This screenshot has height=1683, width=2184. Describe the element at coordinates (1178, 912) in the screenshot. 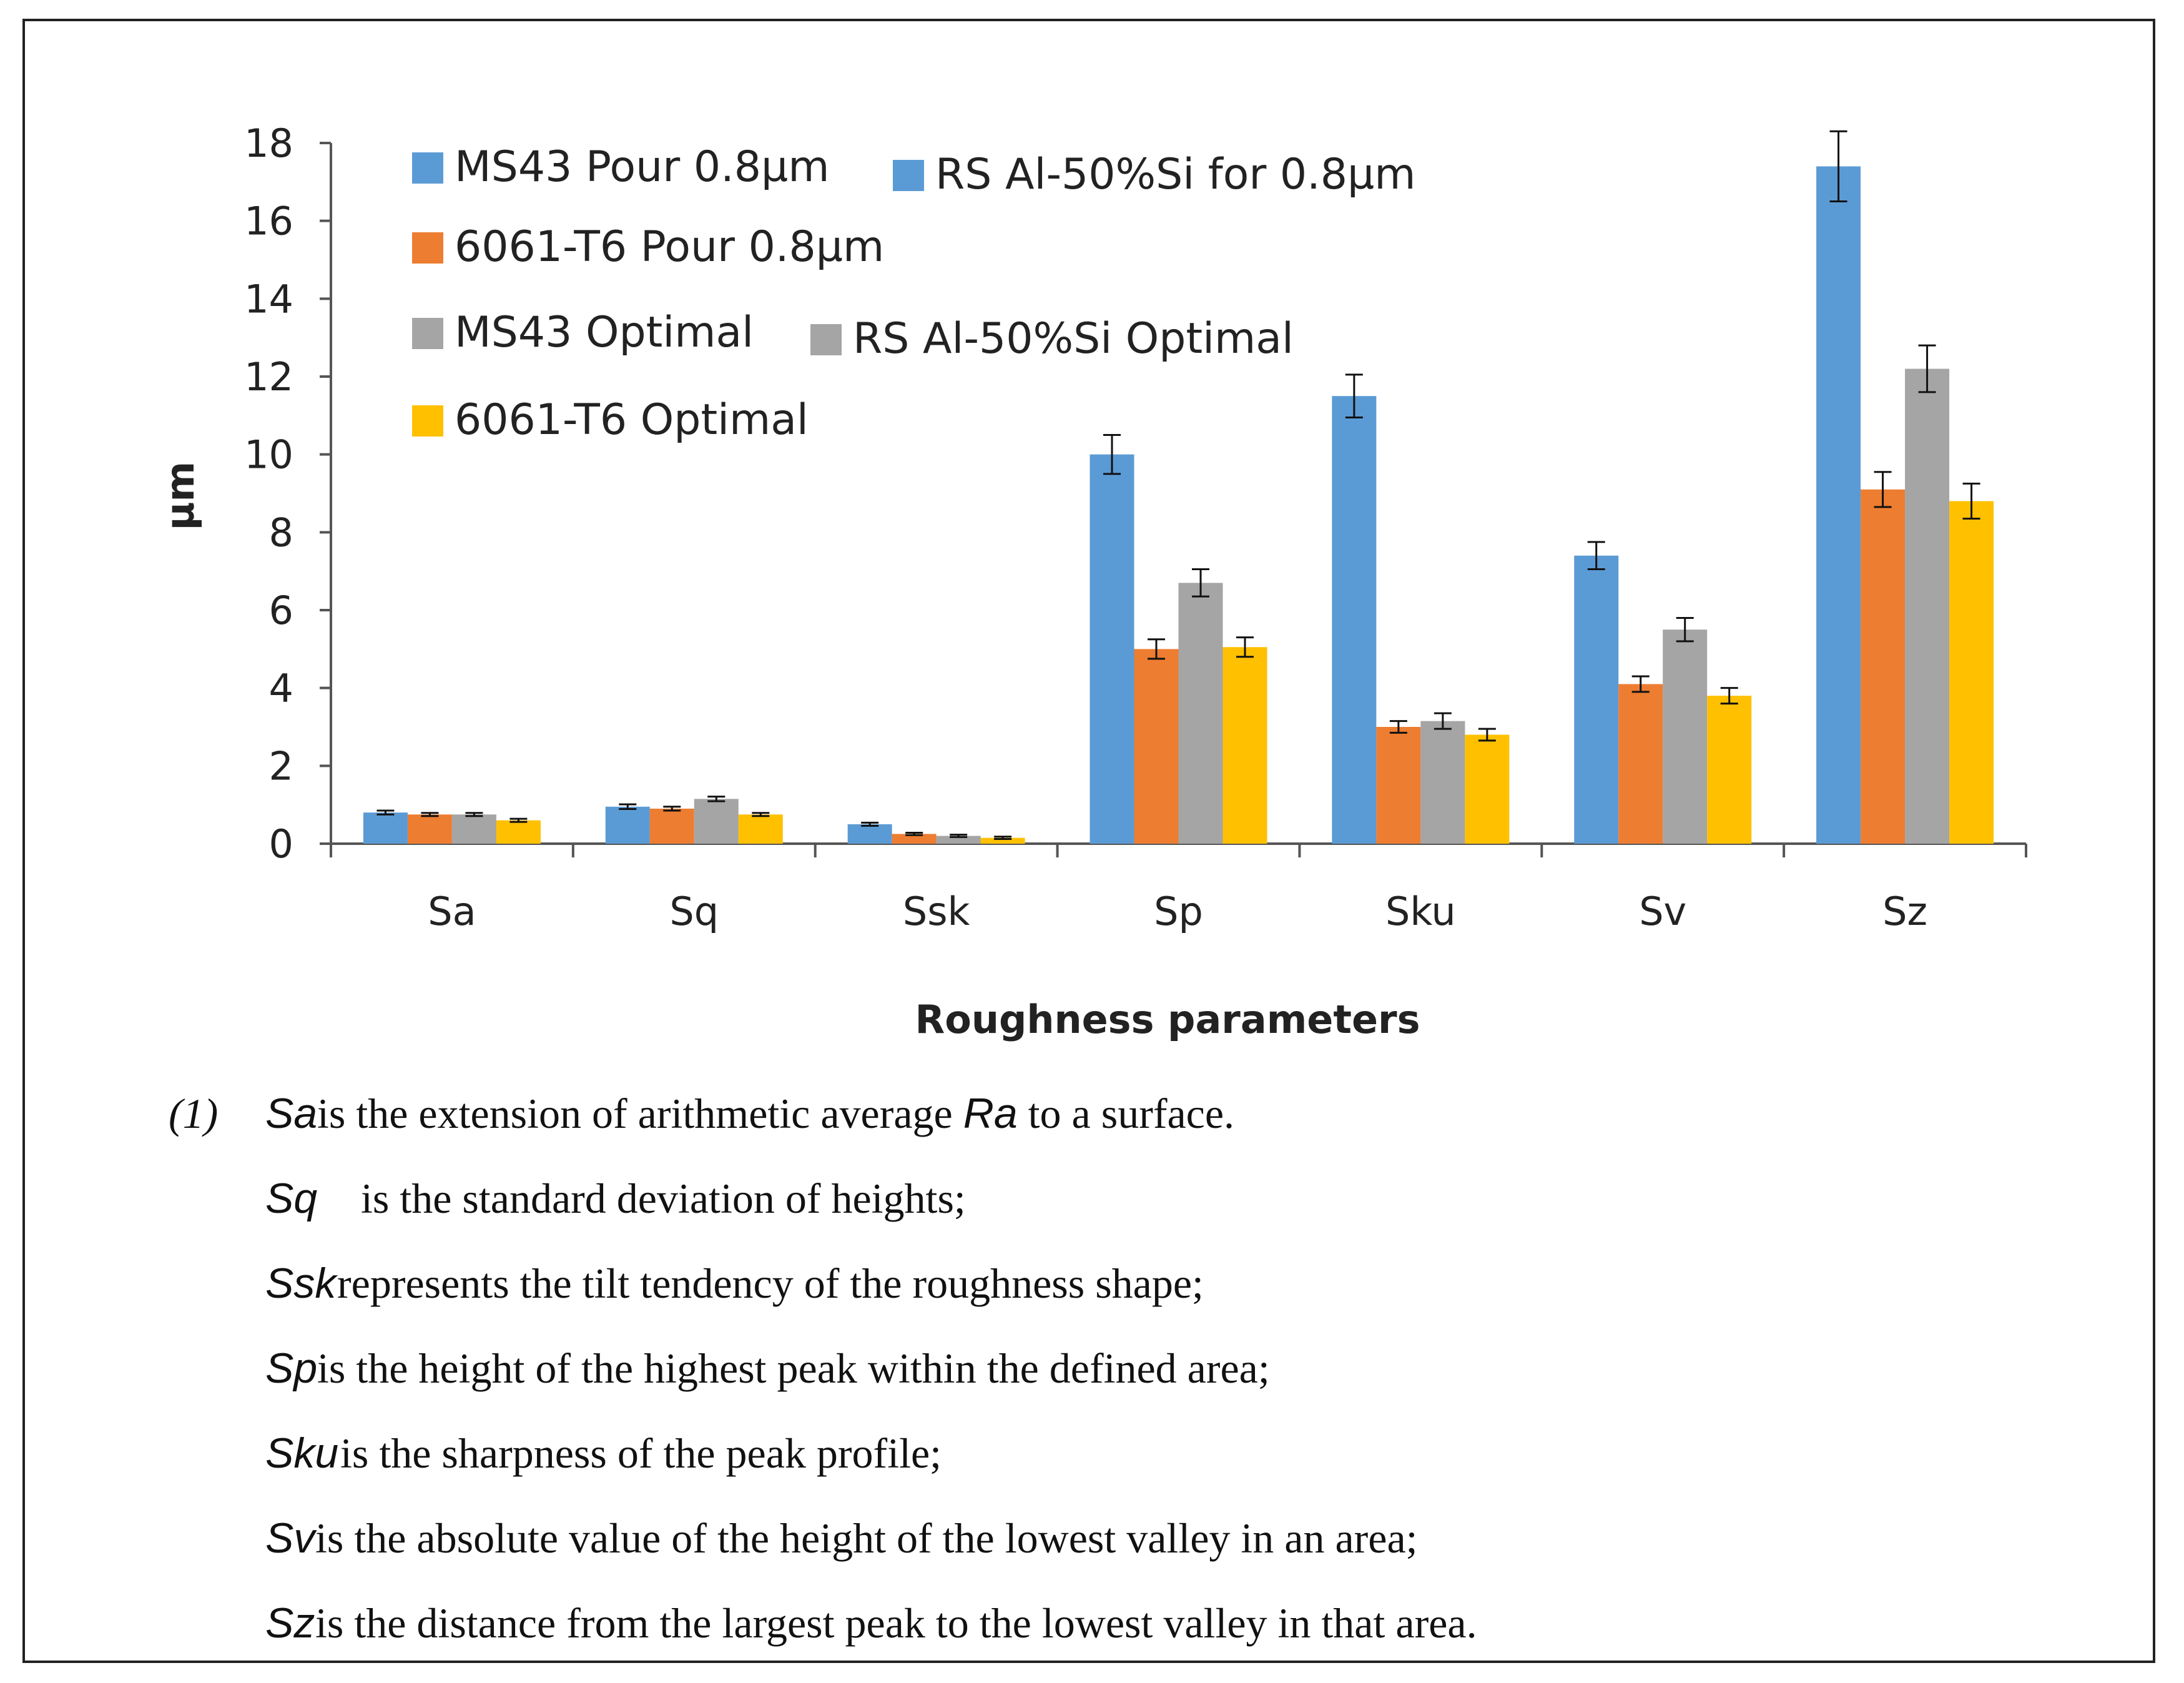

I see `x-tick-label: Sp` at that location.